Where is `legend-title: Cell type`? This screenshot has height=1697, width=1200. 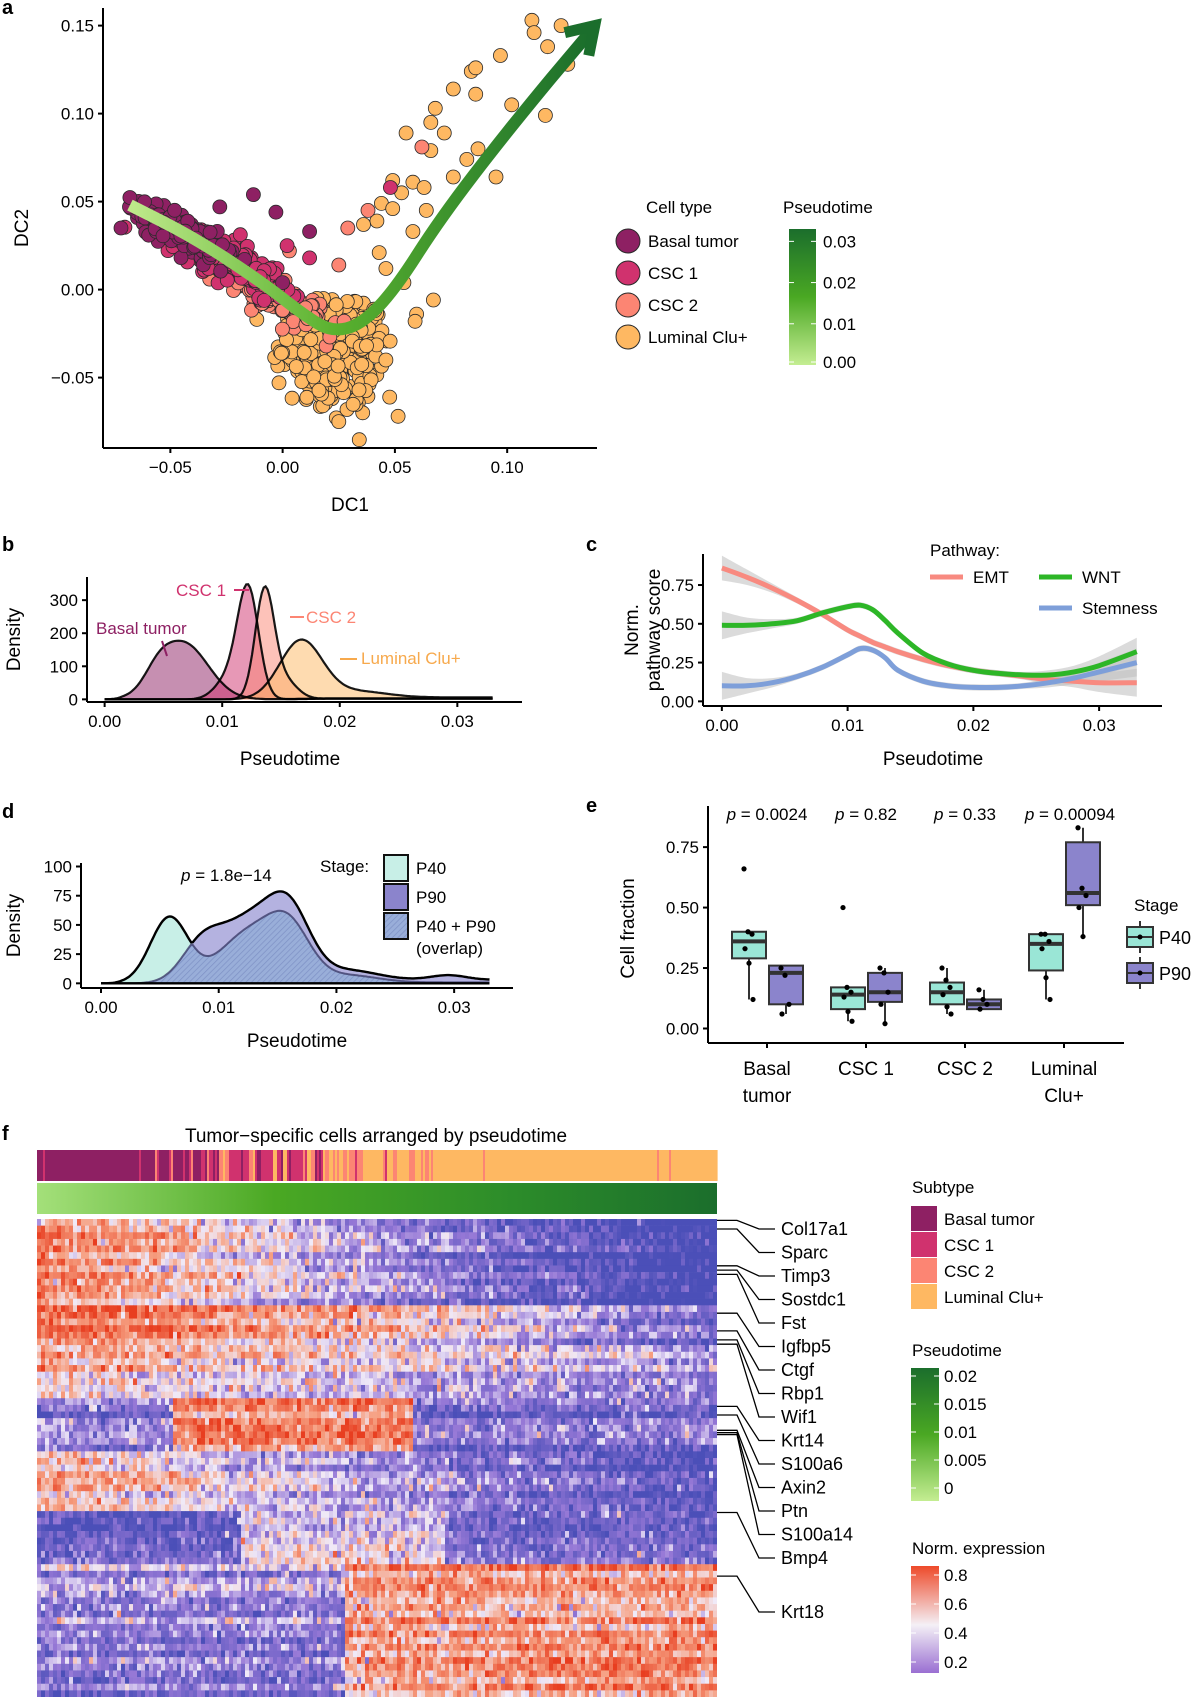 legend-title: Cell type is located at coordinates (679, 207).